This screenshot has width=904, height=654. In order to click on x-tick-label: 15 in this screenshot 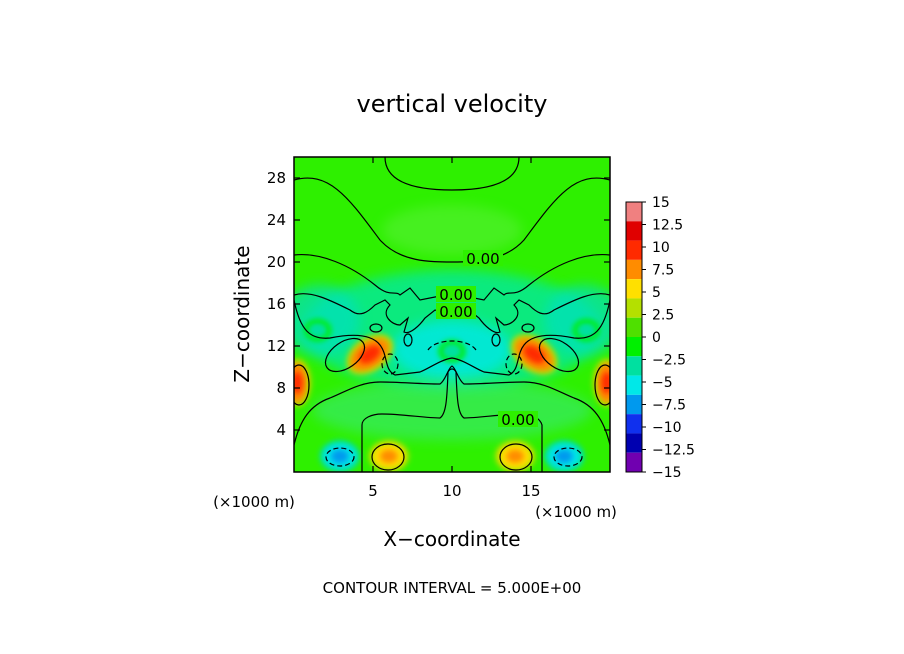, I will do `click(530, 491)`.